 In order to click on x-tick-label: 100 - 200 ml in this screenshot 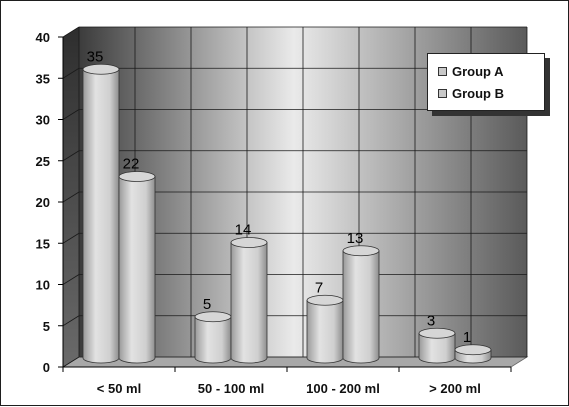, I will do `click(343, 388)`.